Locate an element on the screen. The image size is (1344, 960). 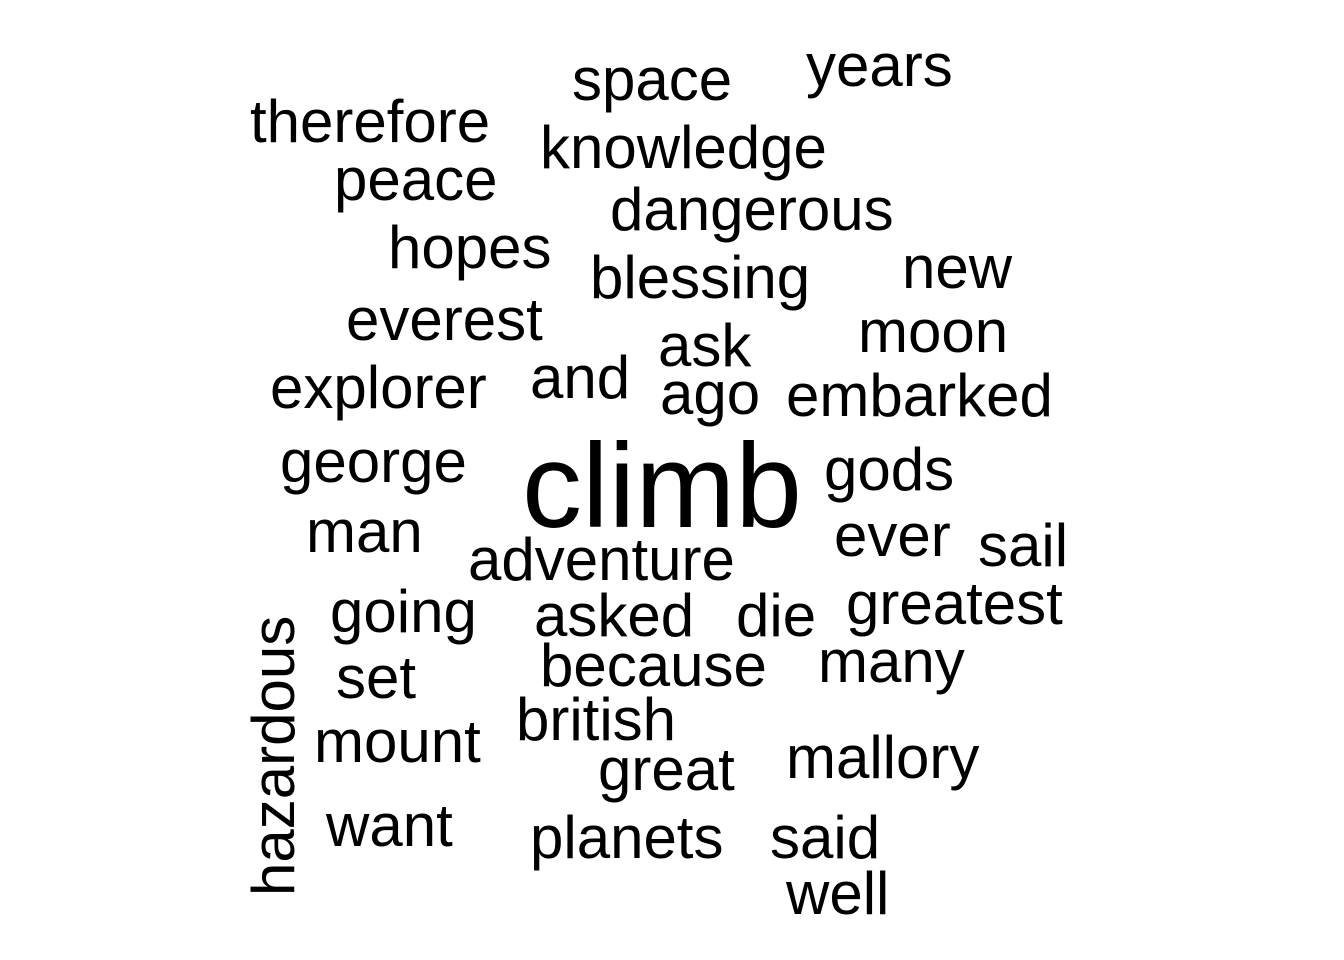
word-sail: sail is located at coordinates (1023, 545).